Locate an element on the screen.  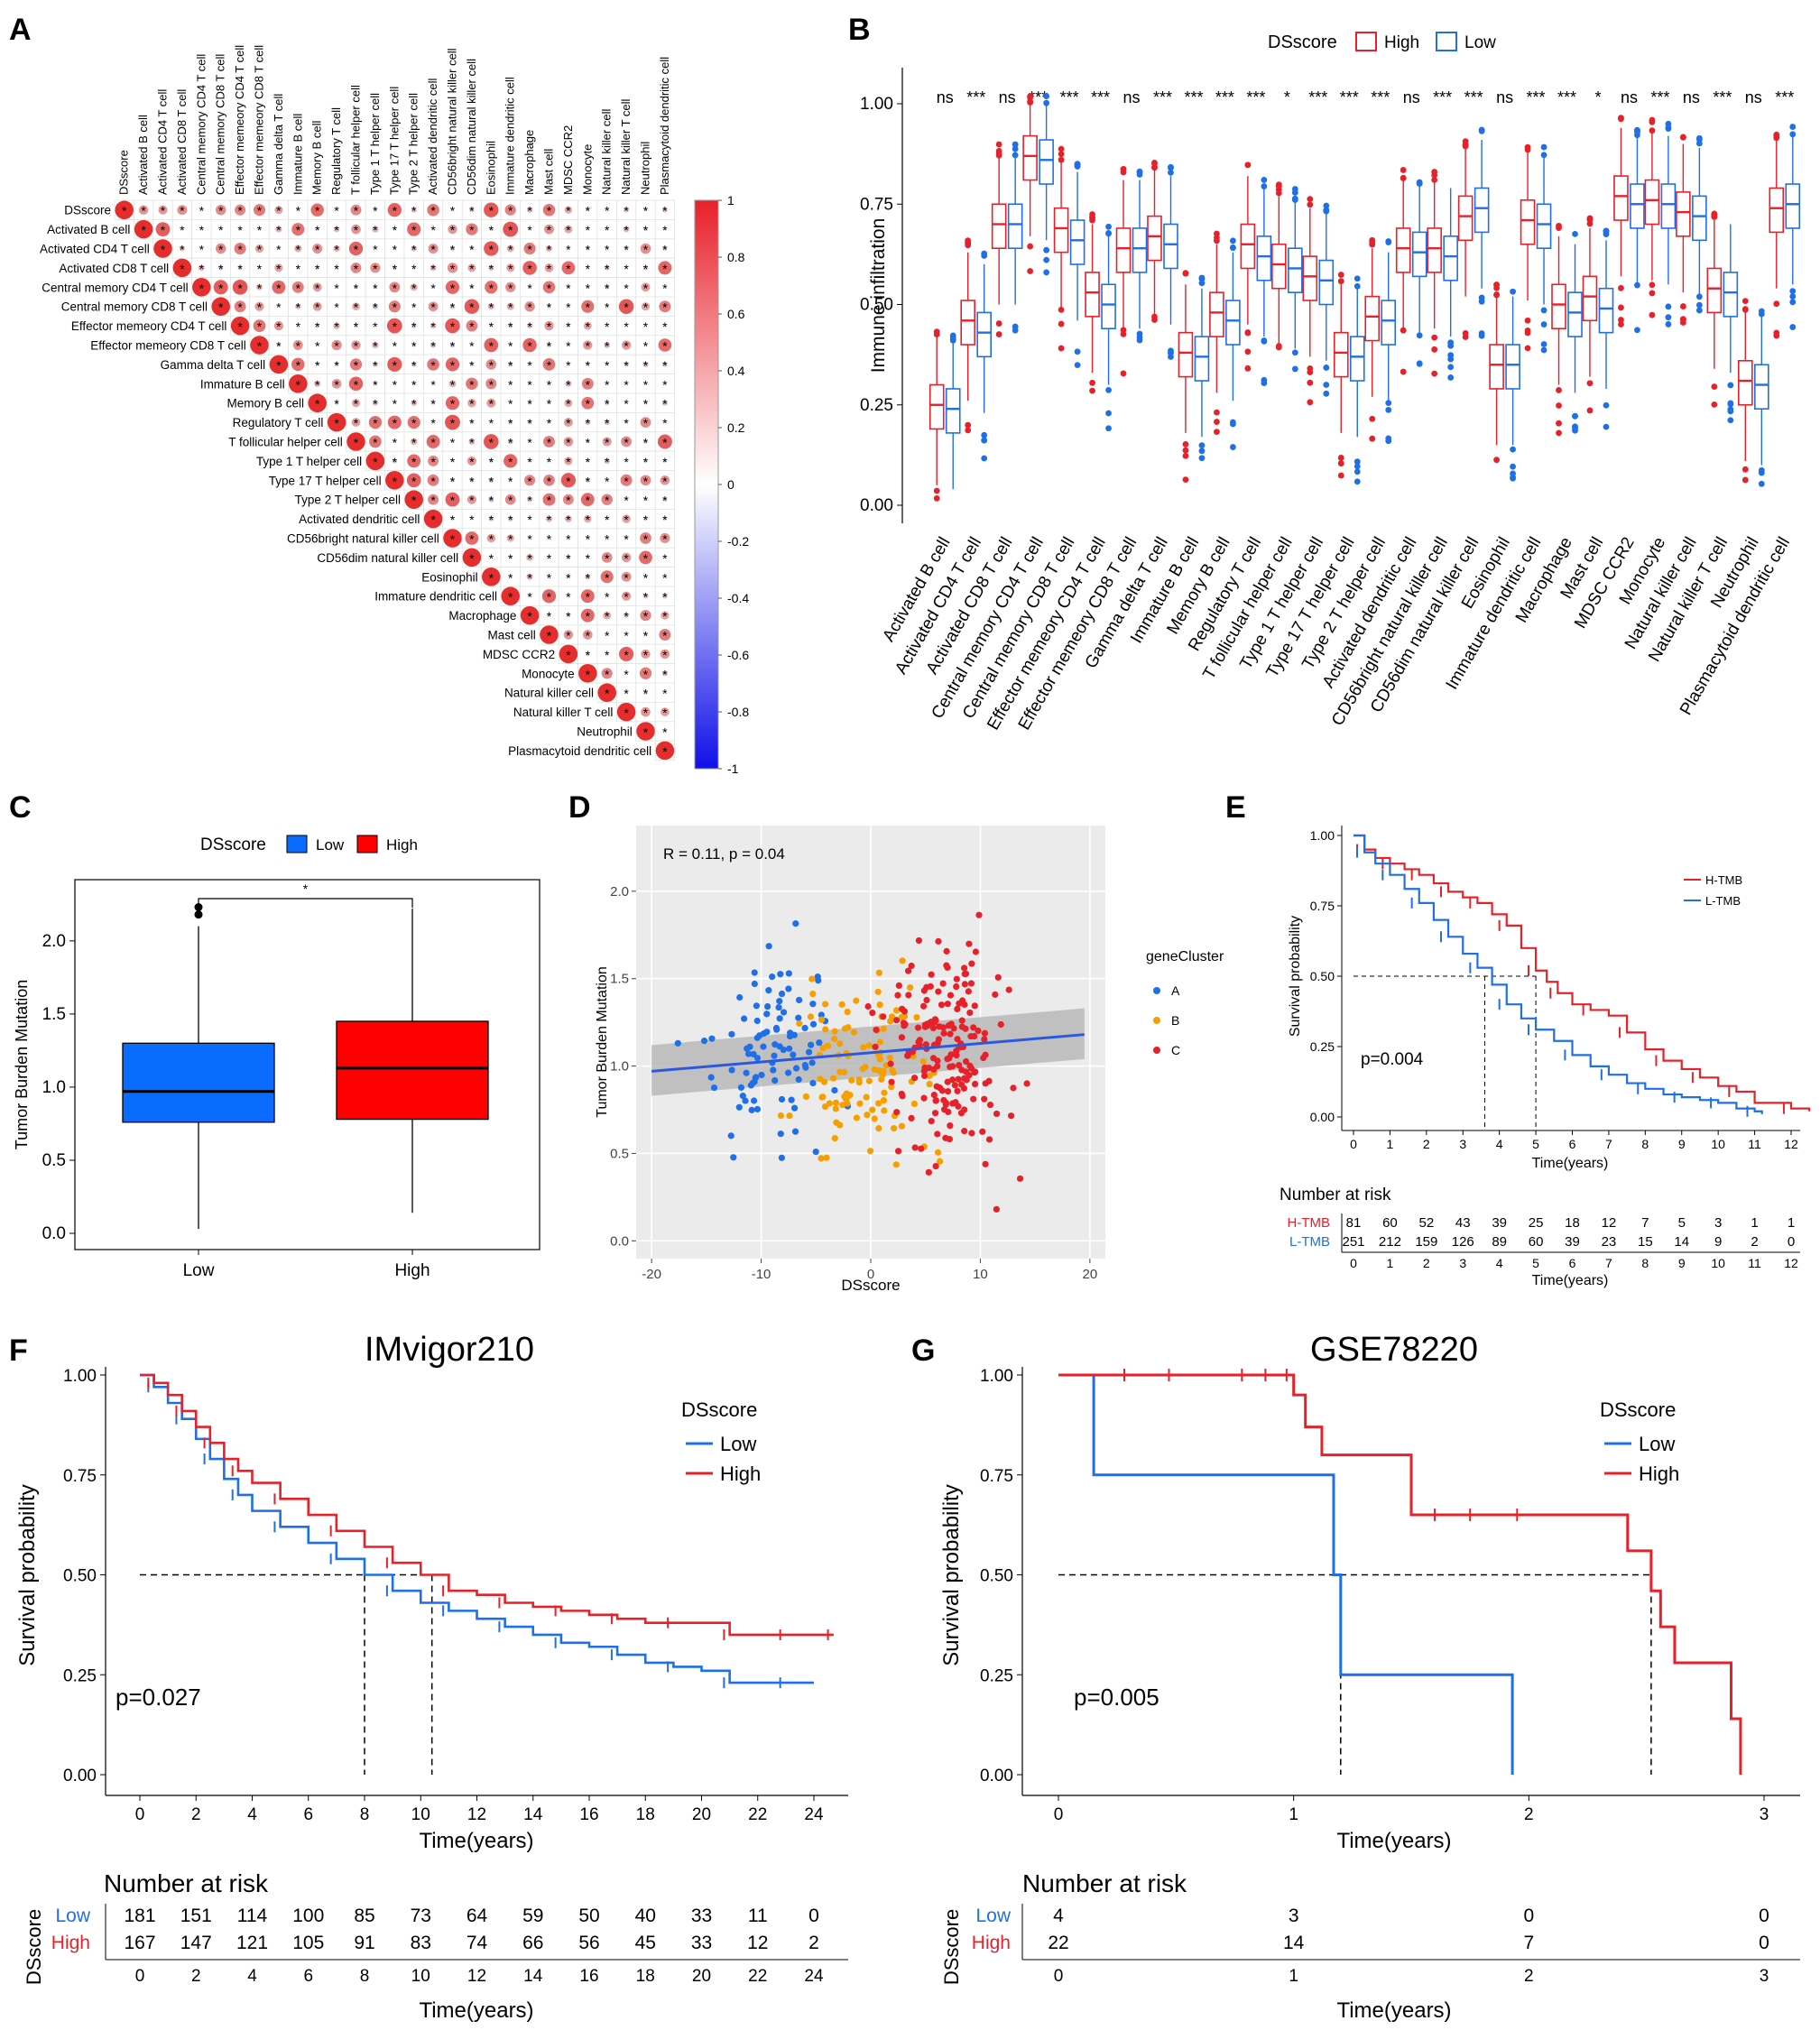
g-x-tick-label: 2 is located at coordinates (1529, 1815).